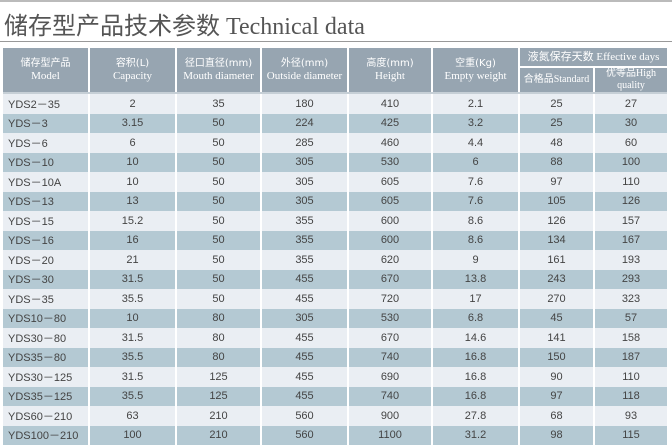 This screenshot has height=445, width=672. Describe the element at coordinates (390, 299) in the screenshot. I see `cell-height: 720` at that location.